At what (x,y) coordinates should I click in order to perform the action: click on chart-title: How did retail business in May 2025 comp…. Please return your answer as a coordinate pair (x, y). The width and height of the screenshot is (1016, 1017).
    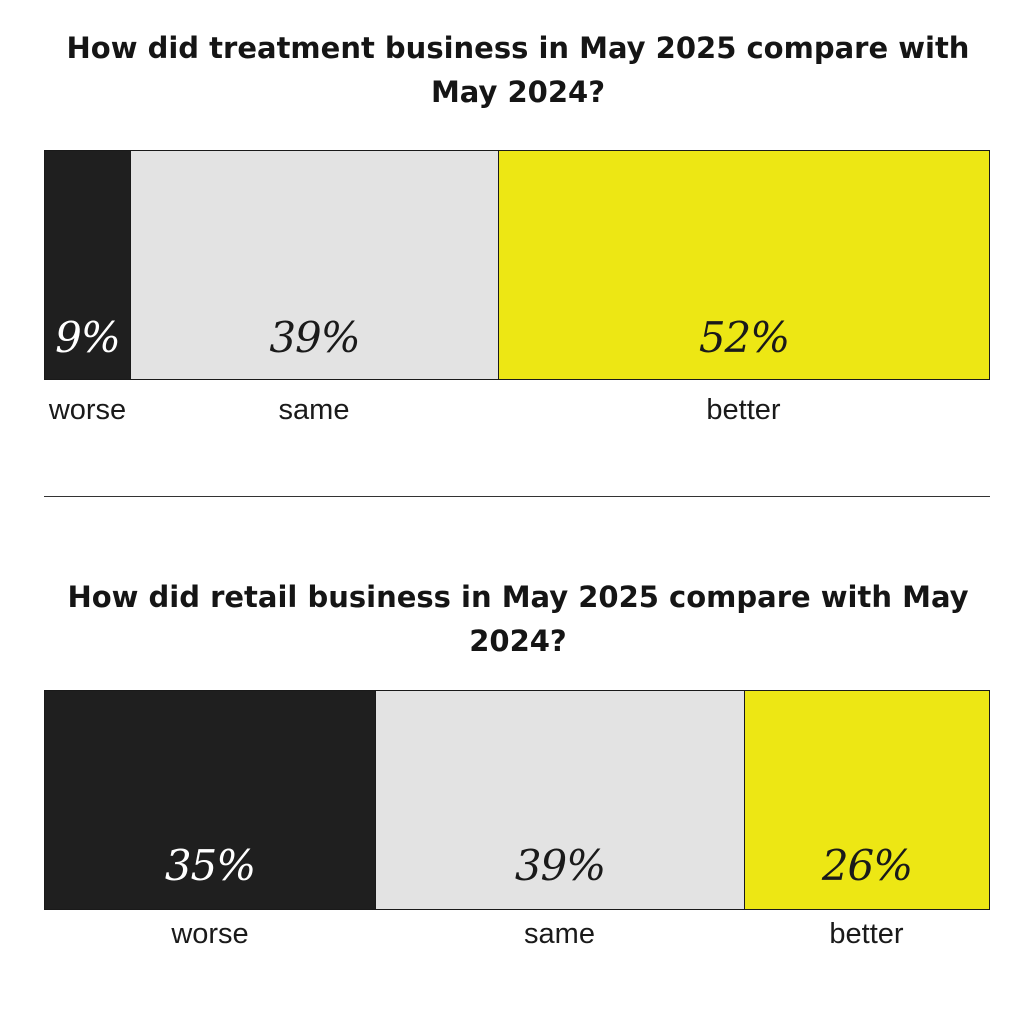
    Looking at the image, I should click on (518, 619).